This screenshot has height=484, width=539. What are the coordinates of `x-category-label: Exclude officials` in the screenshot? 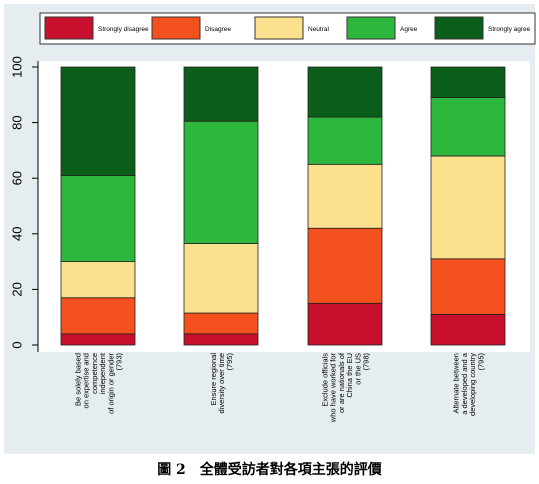 It's located at (325, 380).